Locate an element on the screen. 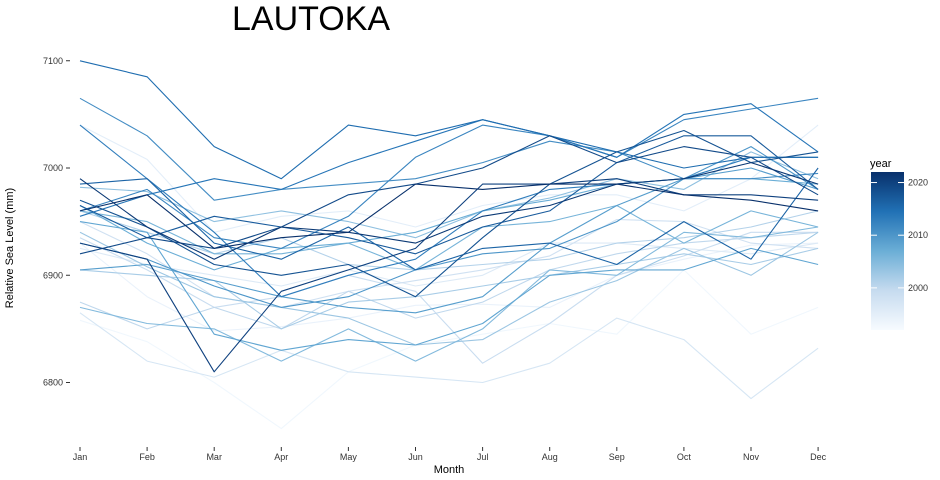  x-tick-label: Dec is located at coordinates (818, 457).